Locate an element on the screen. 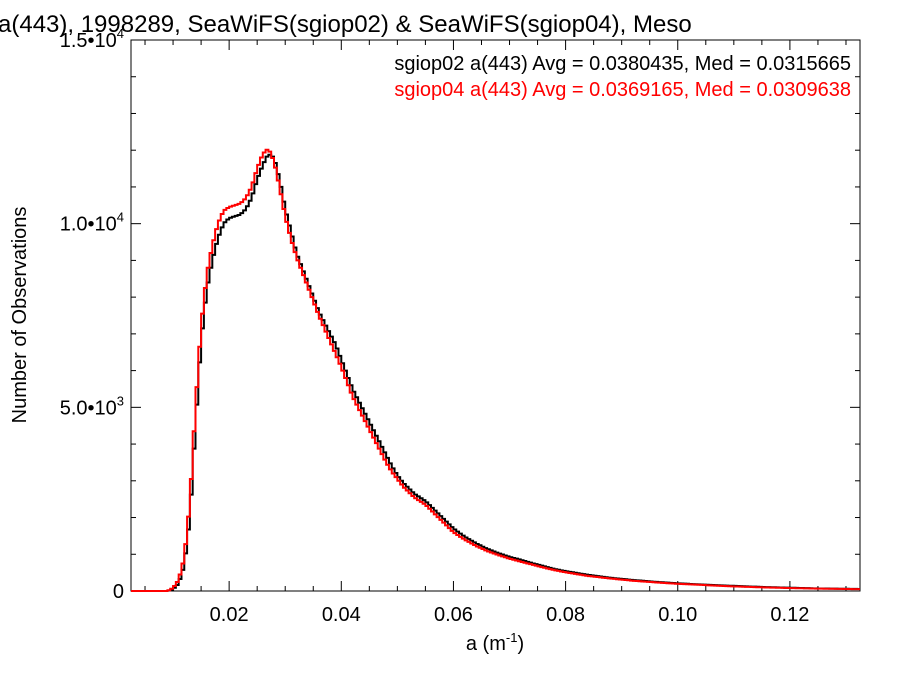 This screenshot has height=675, width=900. x-tick-label: 0.02 is located at coordinates (229, 615).